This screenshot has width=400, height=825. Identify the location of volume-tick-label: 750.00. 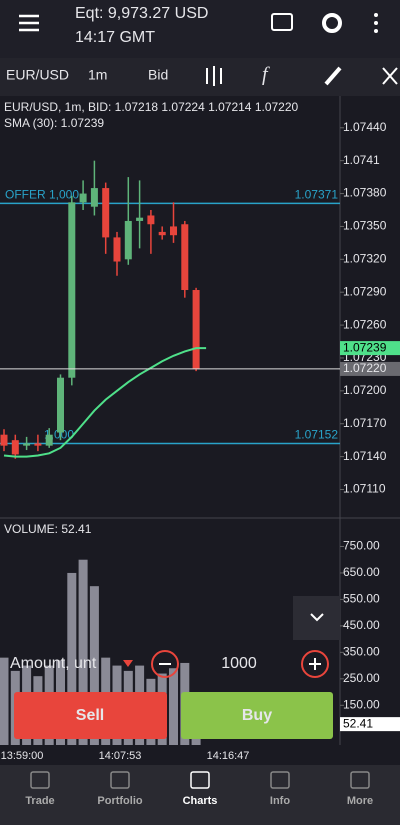
(361, 546).